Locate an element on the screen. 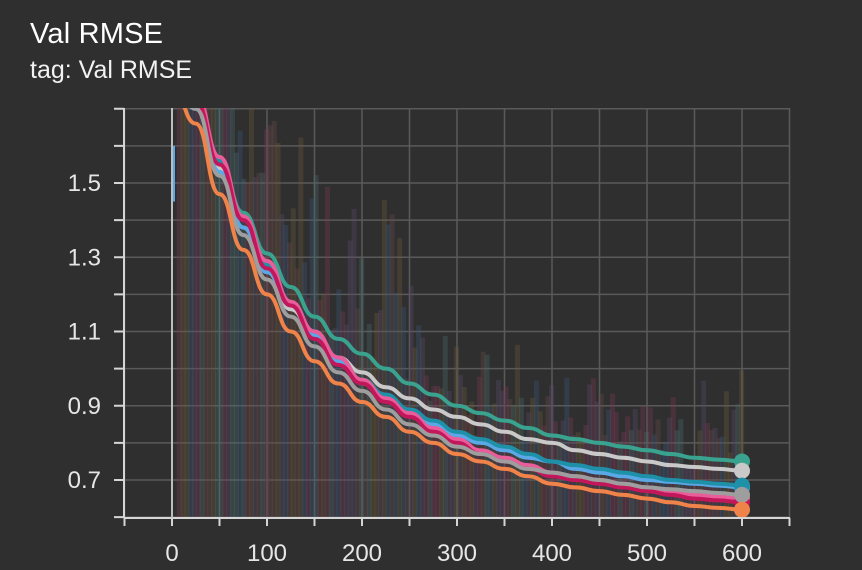  chart-title: Val RMSE is located at coordinates (97, 34).